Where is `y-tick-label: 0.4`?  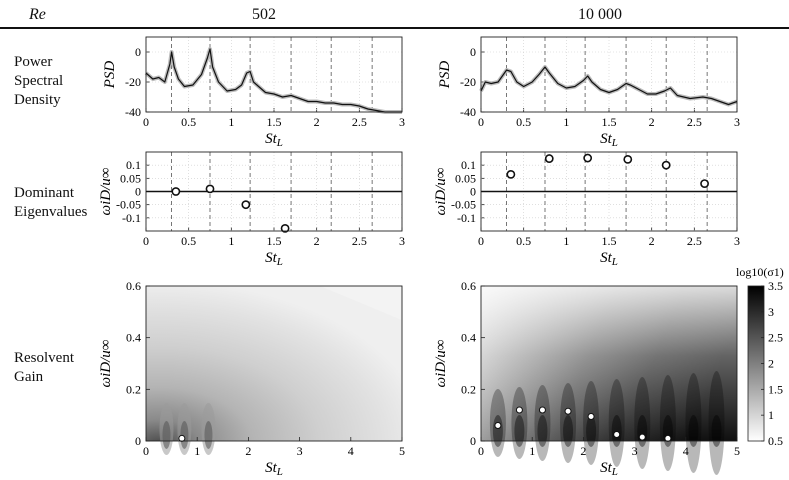
y-tick-label: 0.4 is located at coordinates (468, 338).